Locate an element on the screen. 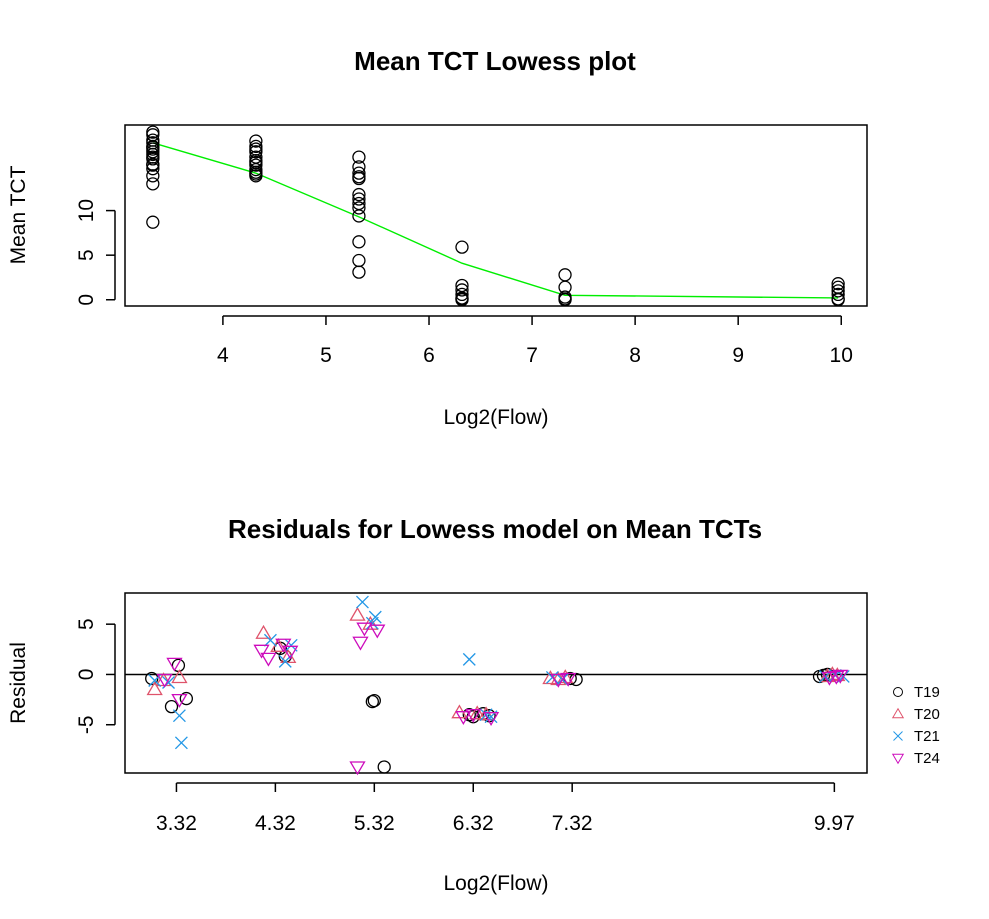  x-tick-label: 6.32 is located at coordinates (473, 823).